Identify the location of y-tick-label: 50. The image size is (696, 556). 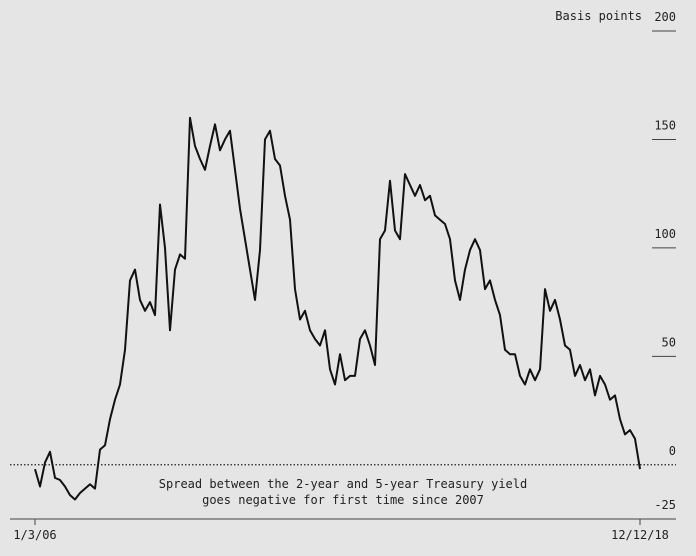
(669, 342).